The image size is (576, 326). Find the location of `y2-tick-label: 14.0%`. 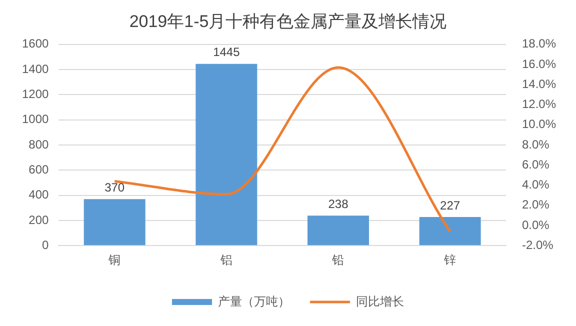

y2-tick-label: 14.0% is located at coordinates (539, 83).